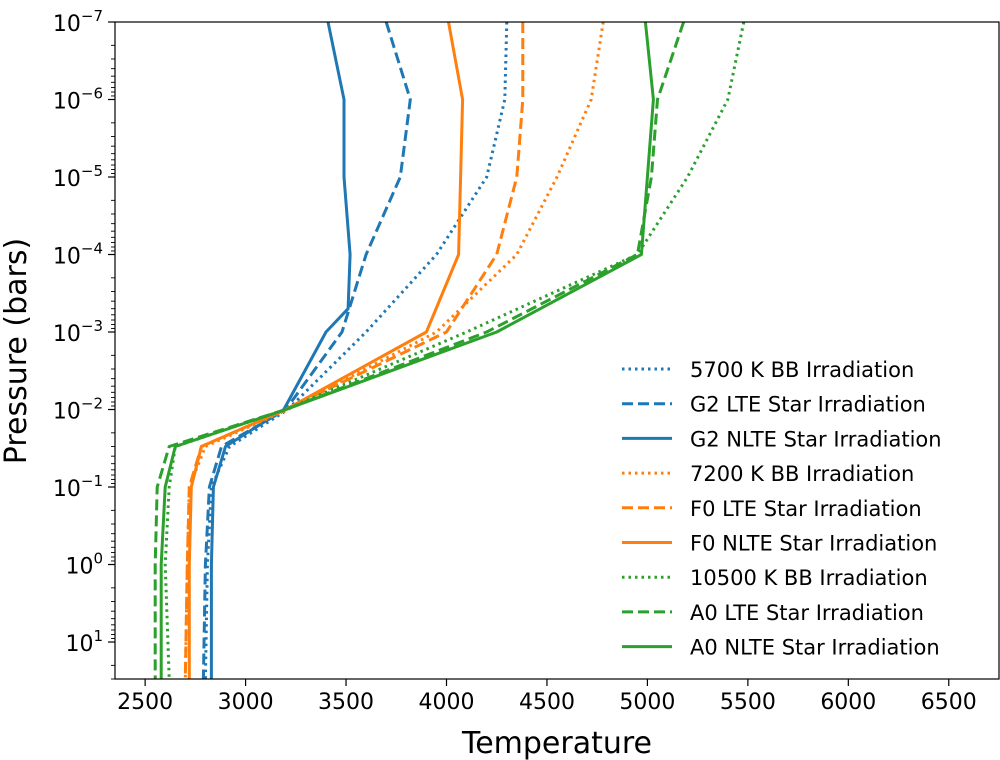  I want to click on x-tick-label: 5500, so click(748, 702).